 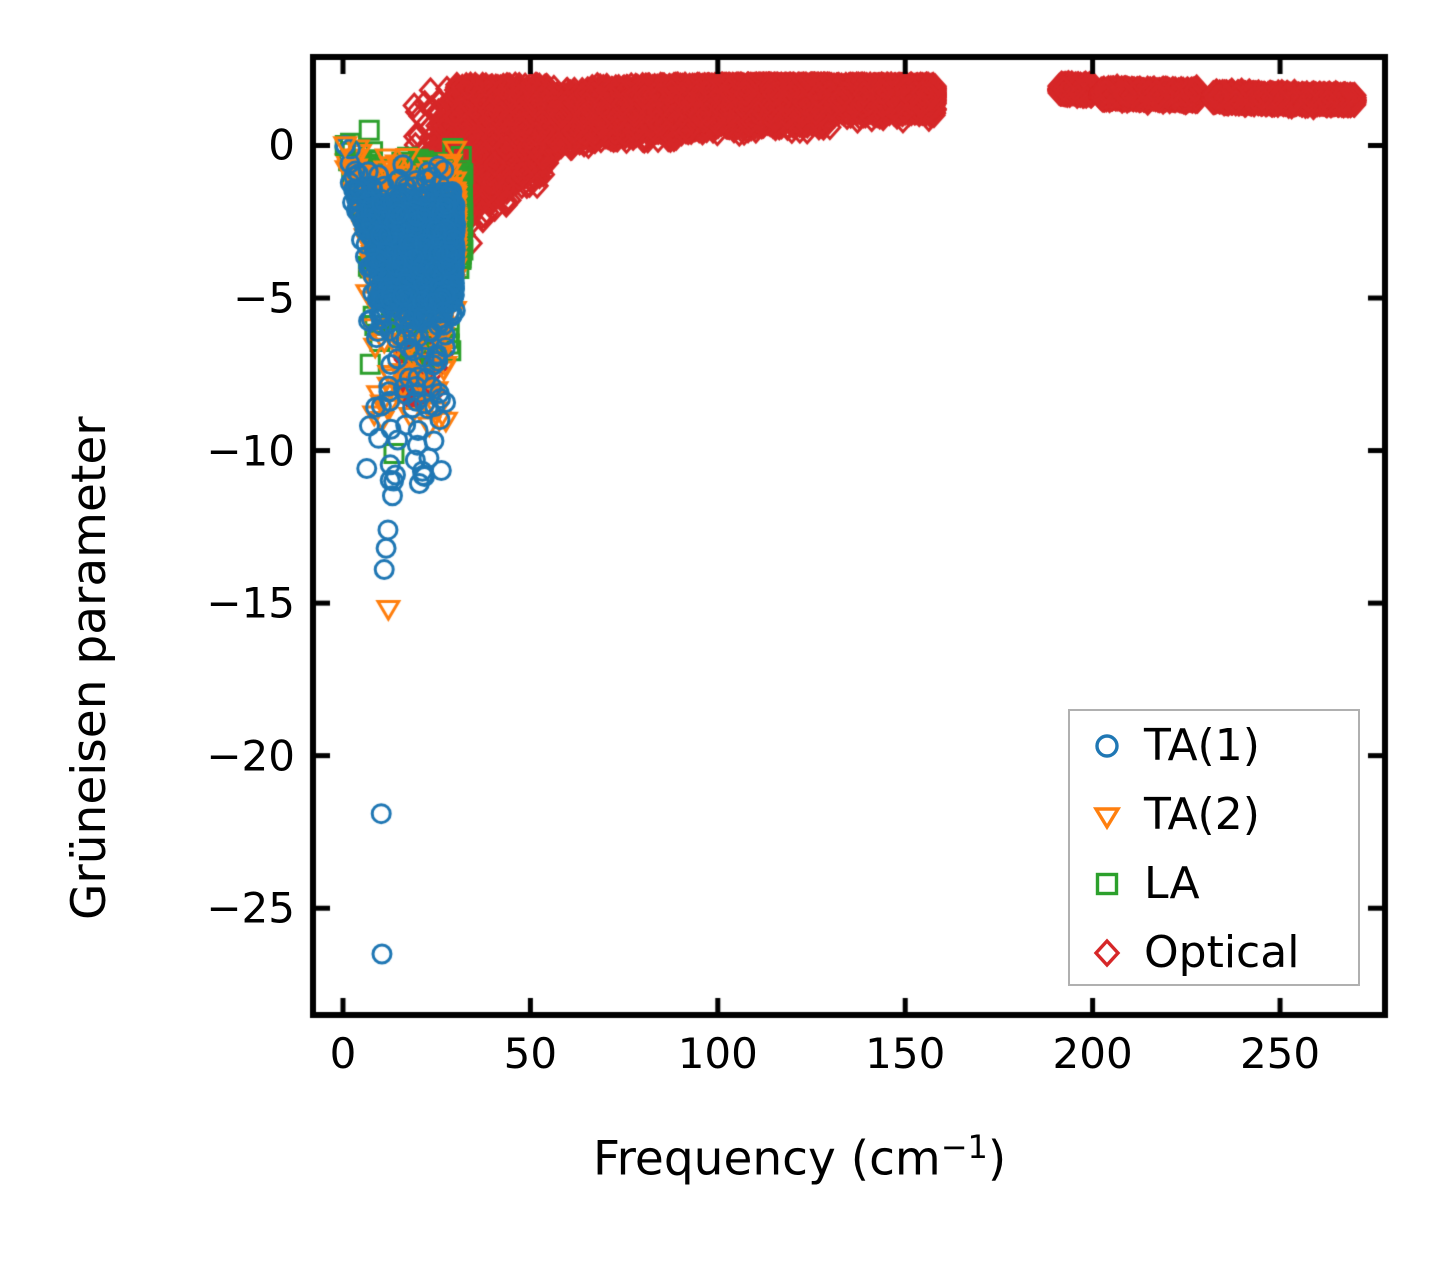 I want to click on y-tick-label: −5, so click(x=264, y=298).